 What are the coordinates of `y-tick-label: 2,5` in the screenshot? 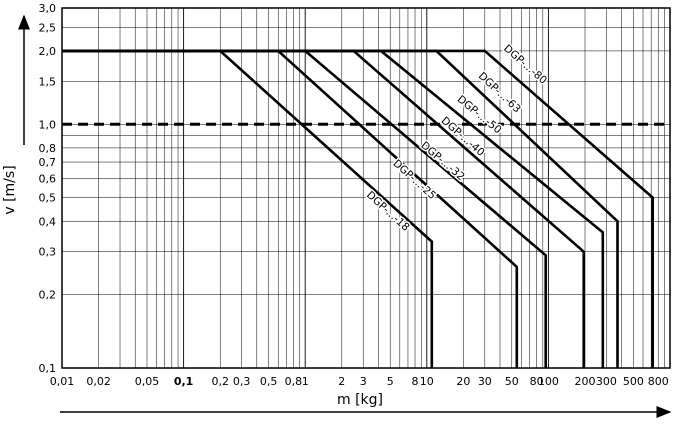 It's located at (48, 27).